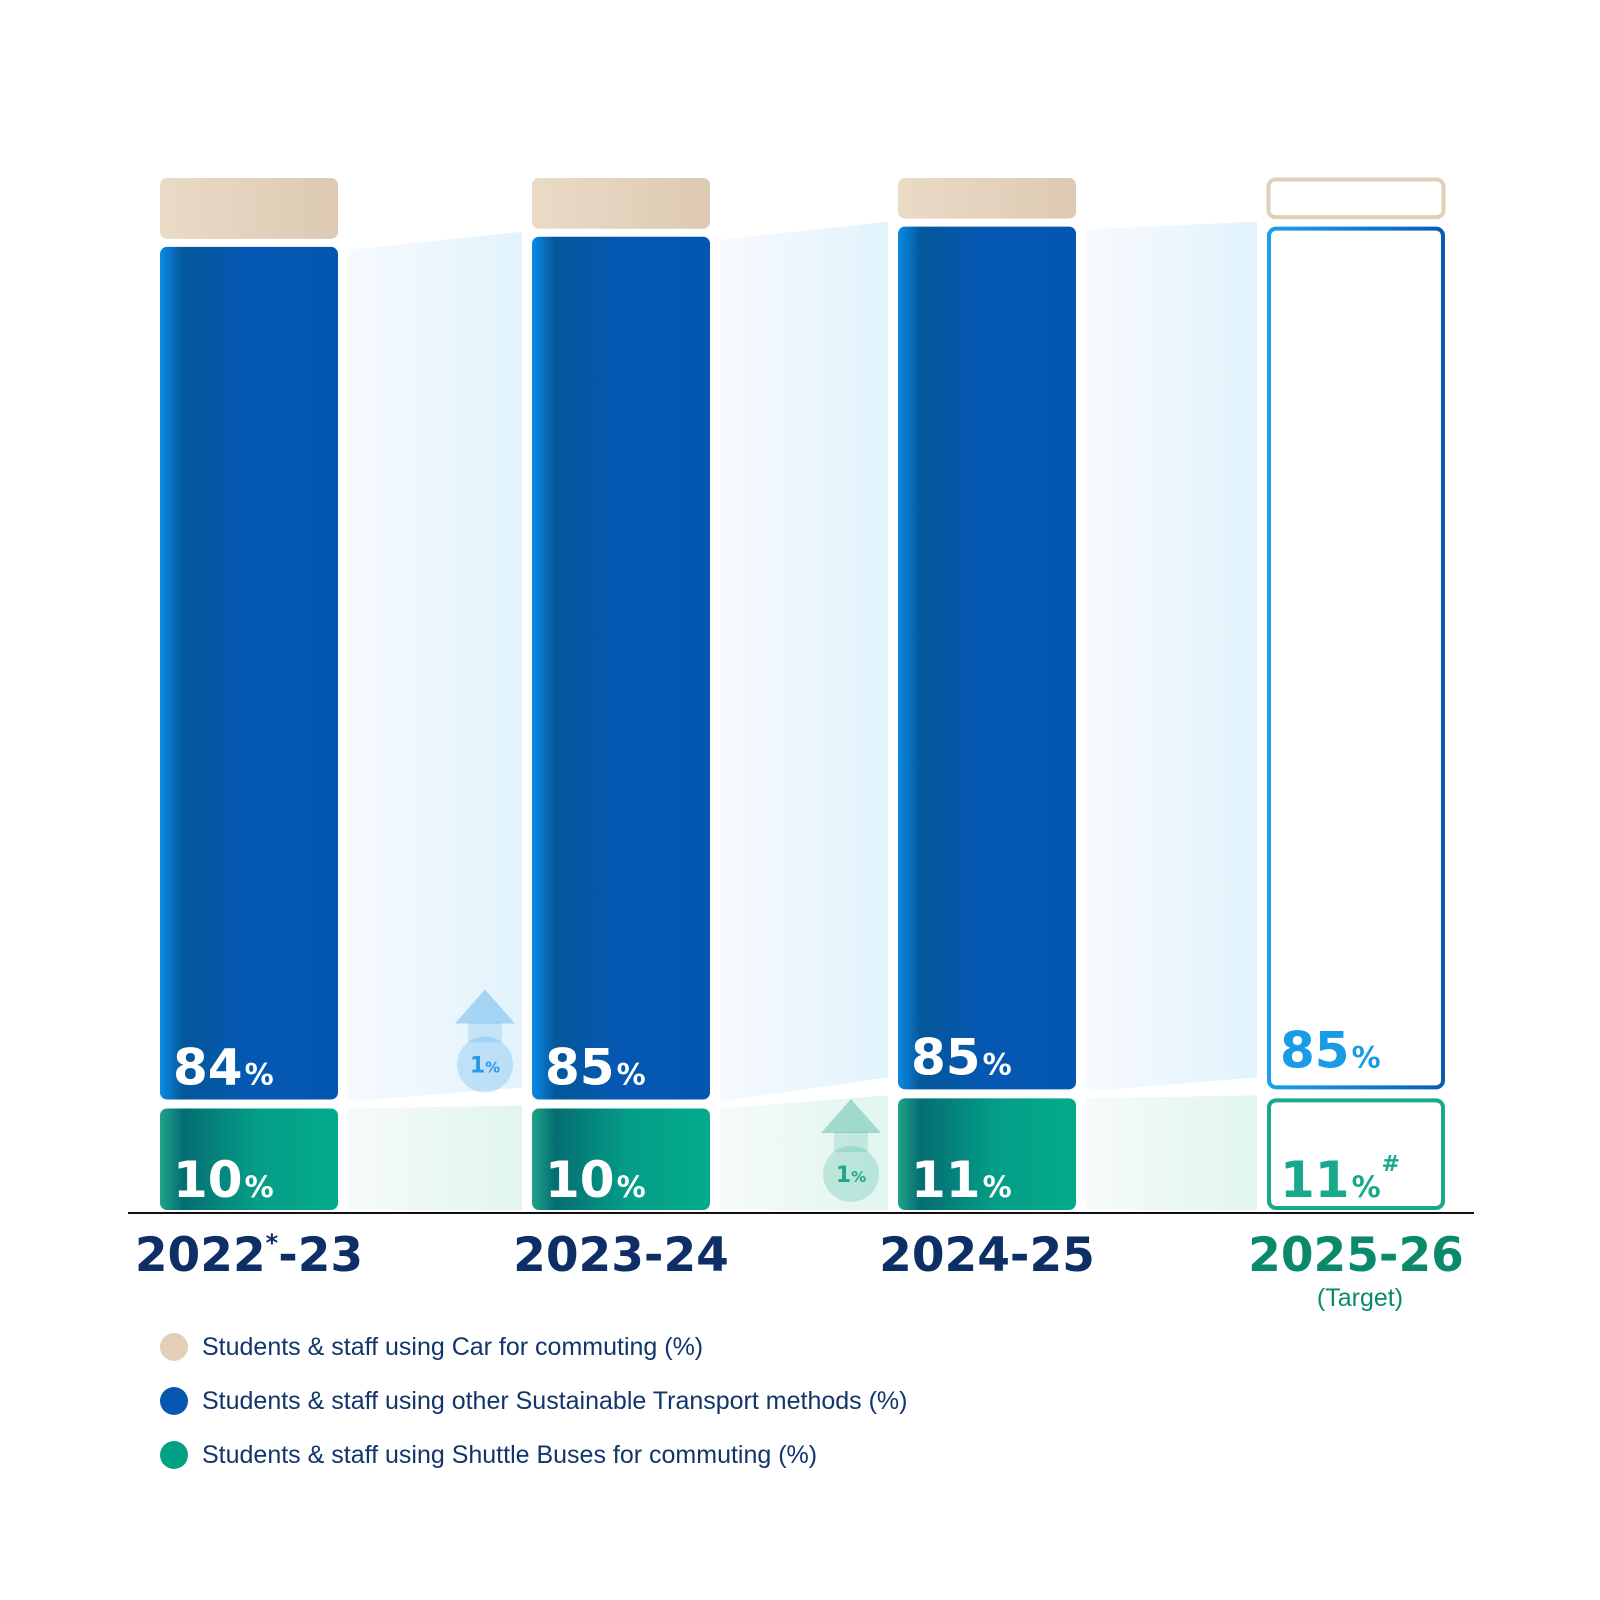 The width and height of the screenshot is (1600, 1600). I want to click on label-sustainable-1: 85%, so click(595, 1068).